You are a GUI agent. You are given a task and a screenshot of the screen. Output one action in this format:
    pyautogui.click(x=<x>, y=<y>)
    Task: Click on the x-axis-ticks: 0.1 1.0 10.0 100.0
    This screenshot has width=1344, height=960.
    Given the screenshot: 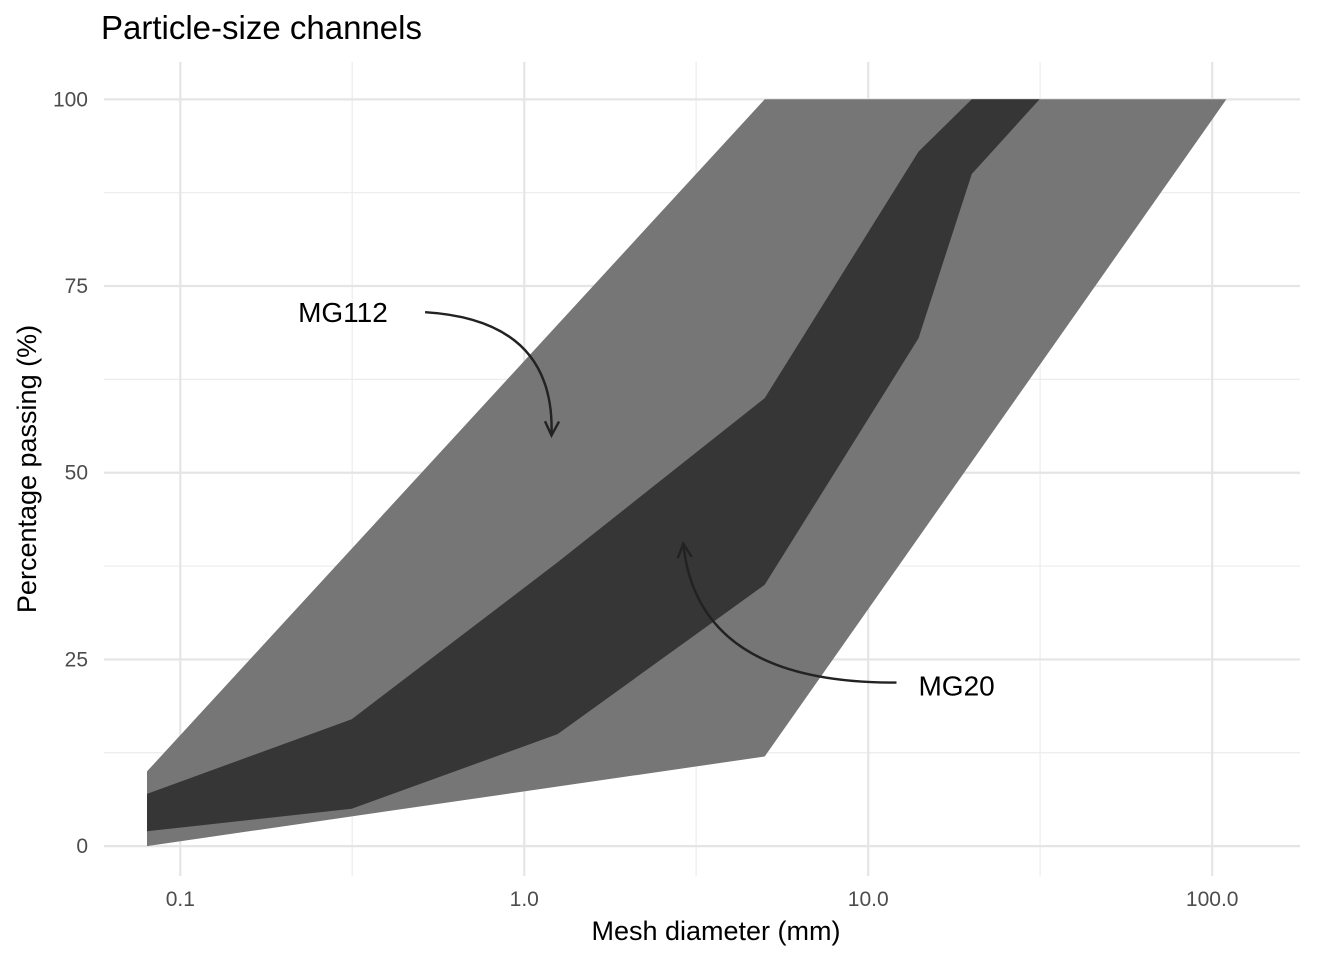 What is the action you would take?
    pyautogui.click(x=702, y=899)
    